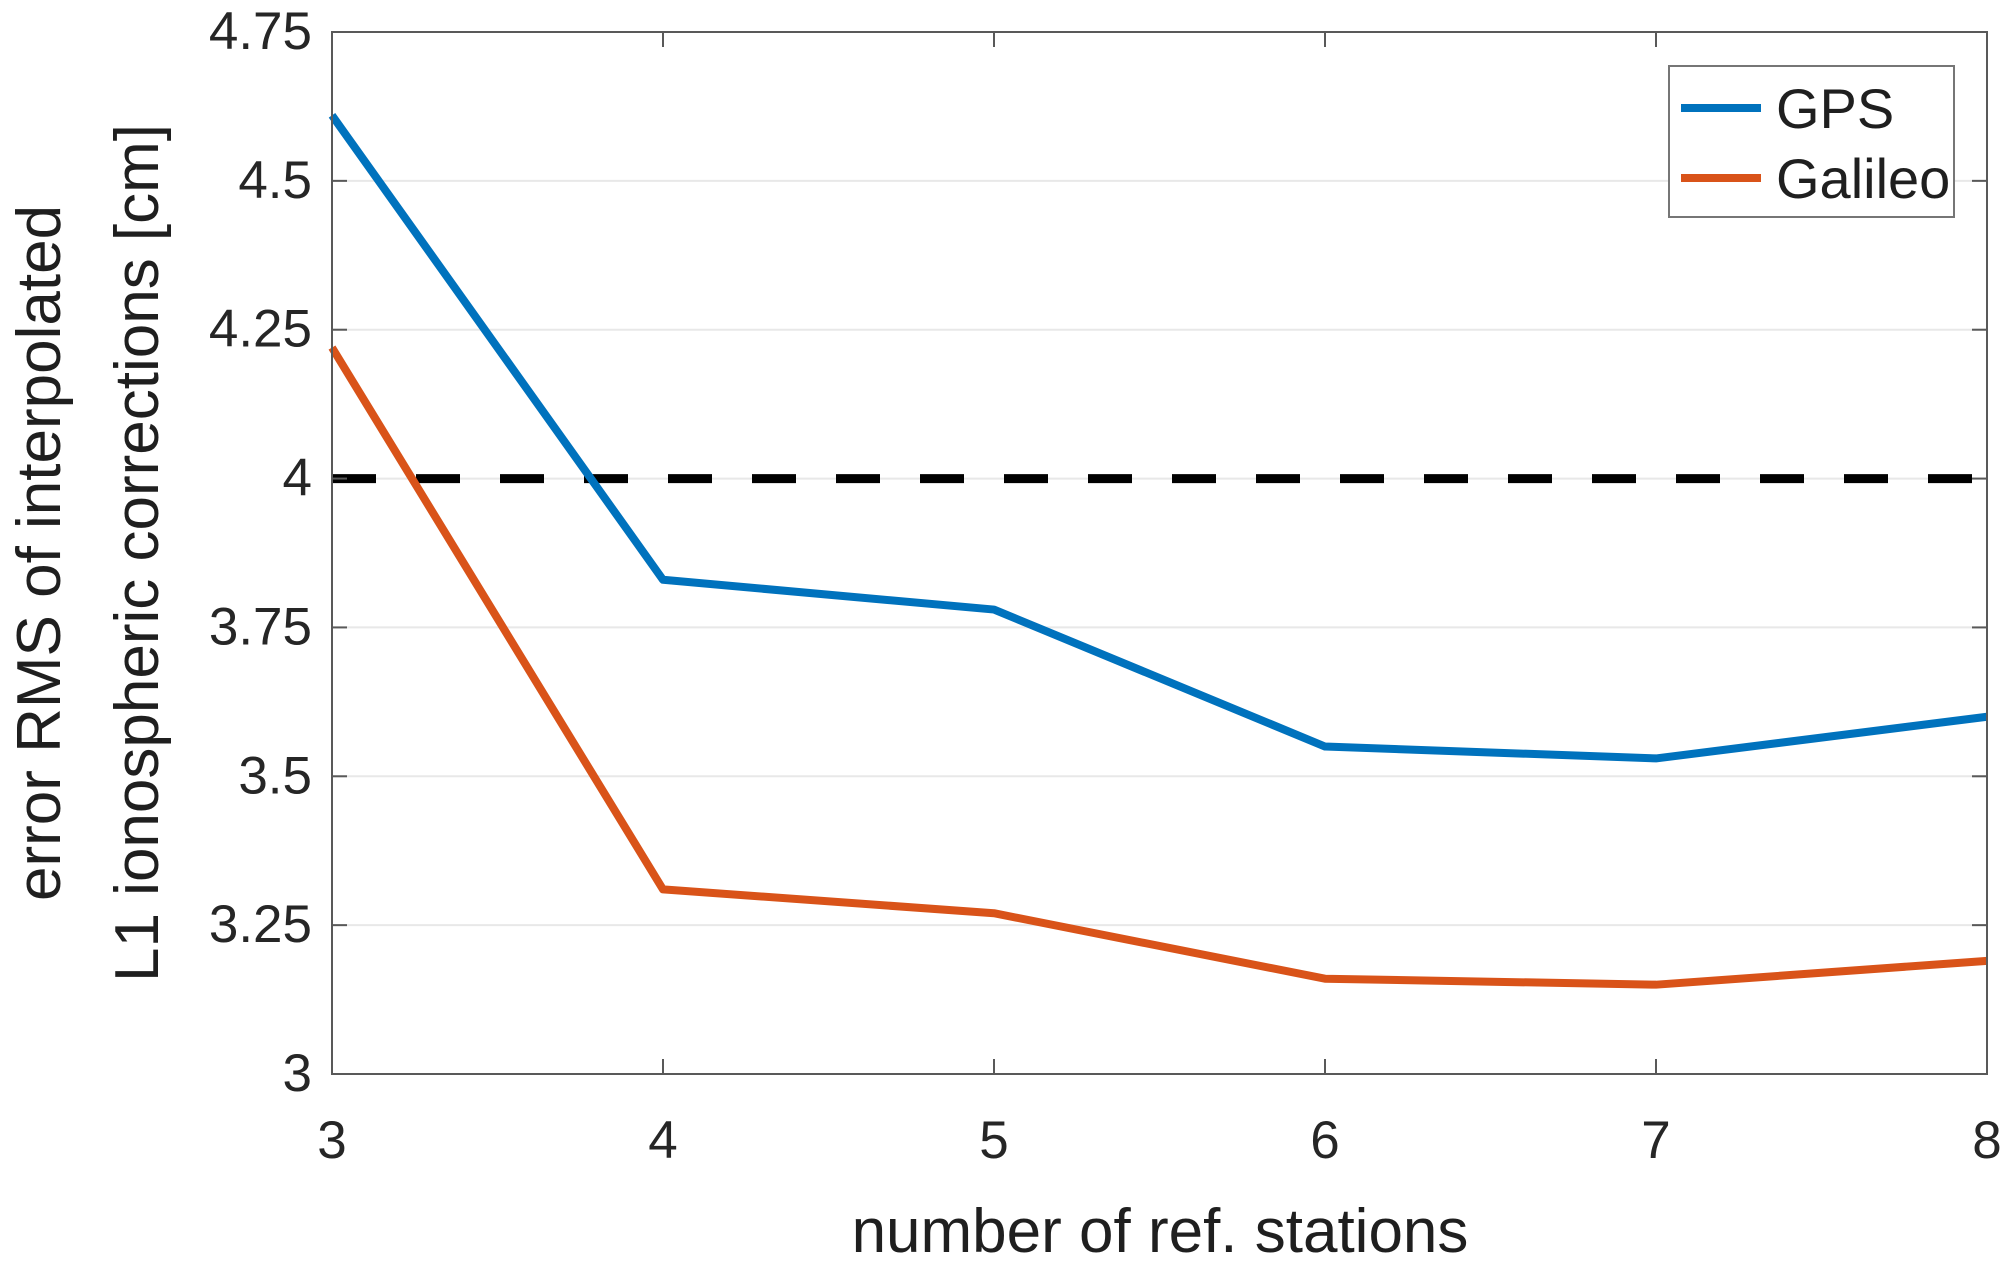 The height and width of the screenshot is (1269, 2013). Describe the element at coordinates (331, 1140) in the screenshot. I see `x-tick-label: 3` at that location.